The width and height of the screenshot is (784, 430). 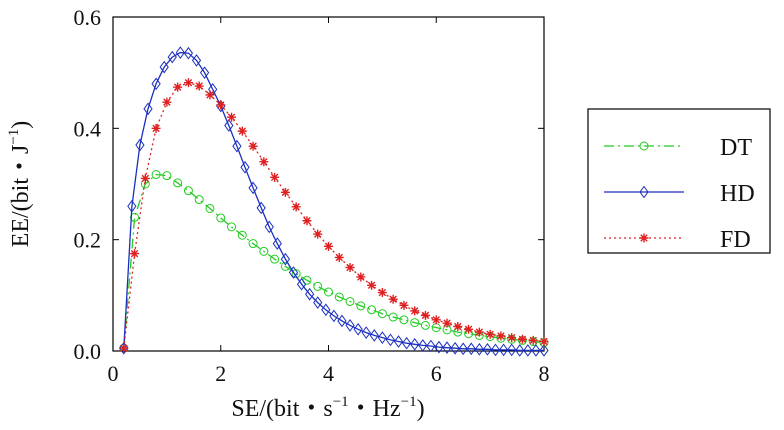 I want to click on legend: DT HD FD, so click(x=679, y=181).